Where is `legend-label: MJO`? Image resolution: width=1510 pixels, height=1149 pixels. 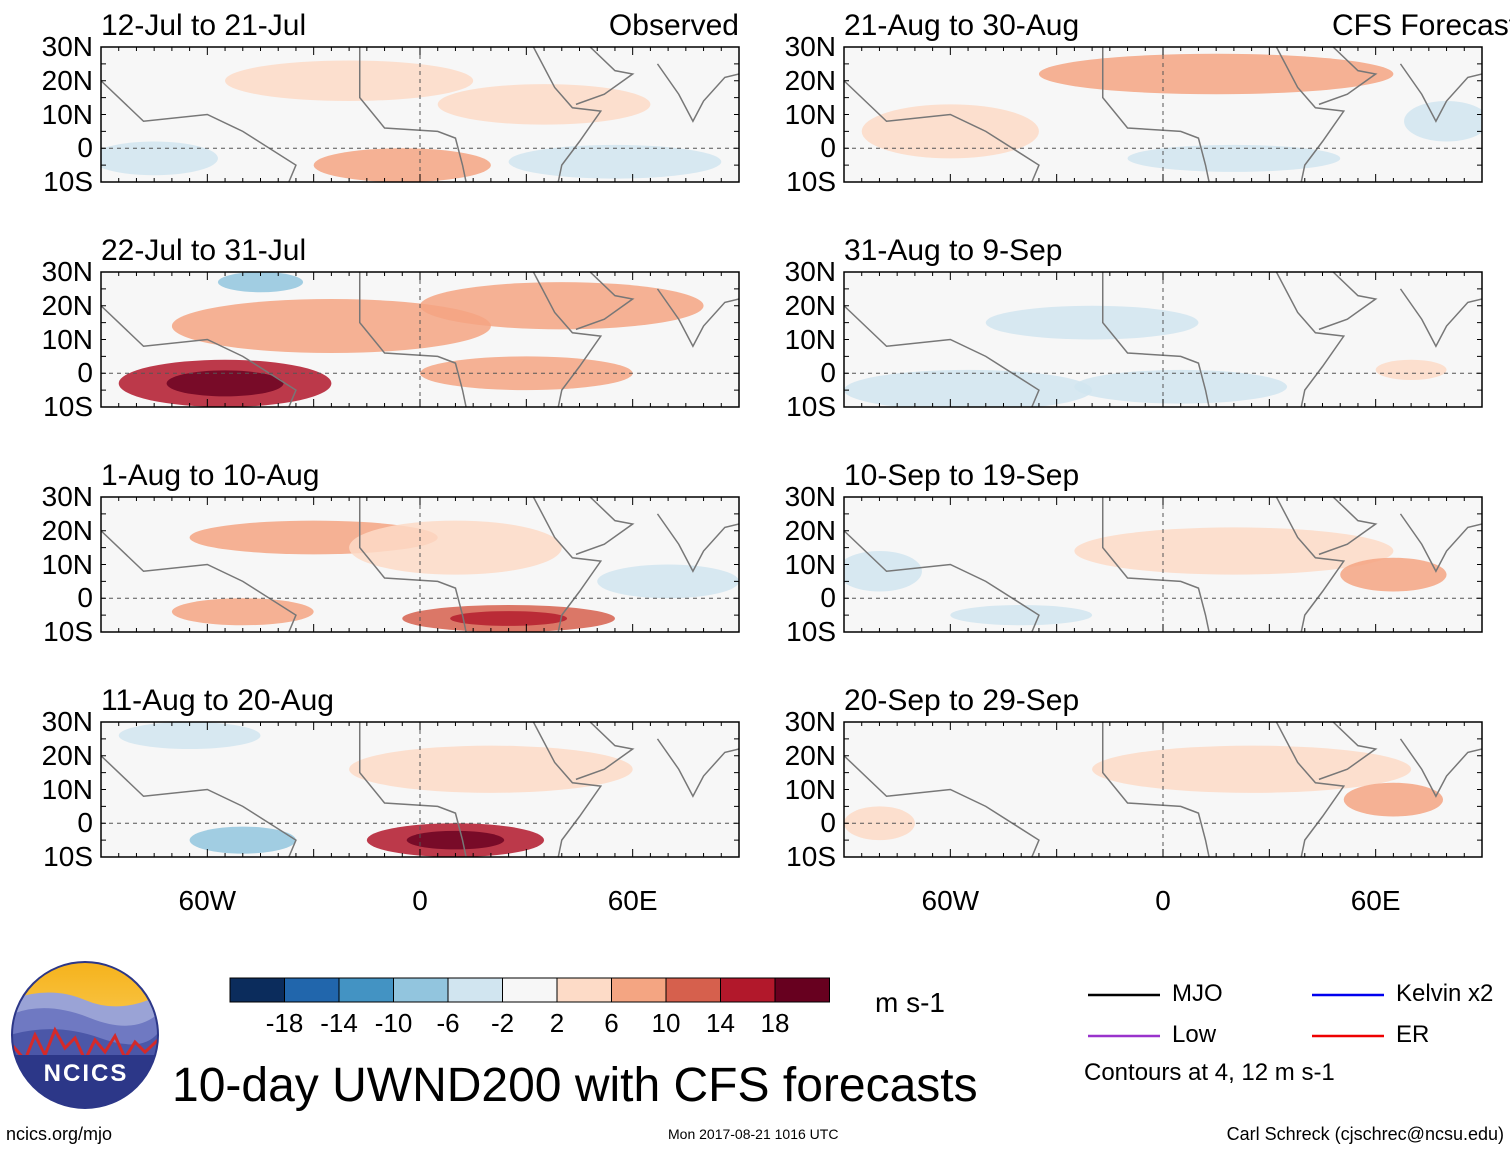 legend-label: MJO is located at coordinates (1197, 993).